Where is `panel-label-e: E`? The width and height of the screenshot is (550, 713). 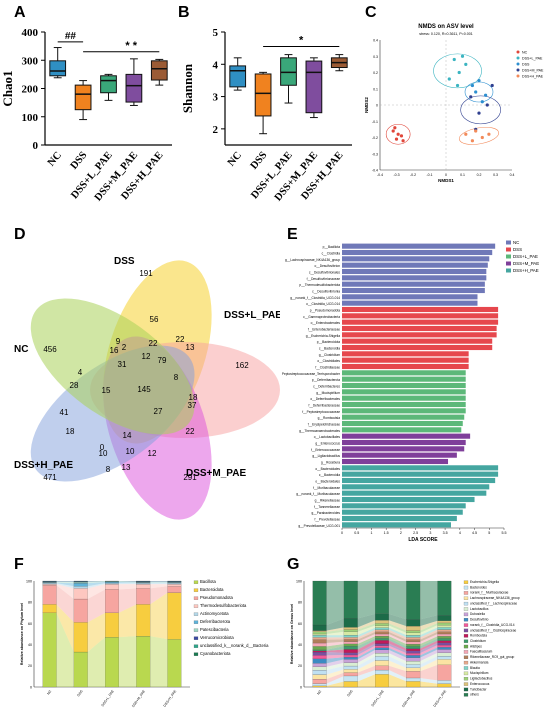
panel-label-e: E is located at coordinates (292, 234).